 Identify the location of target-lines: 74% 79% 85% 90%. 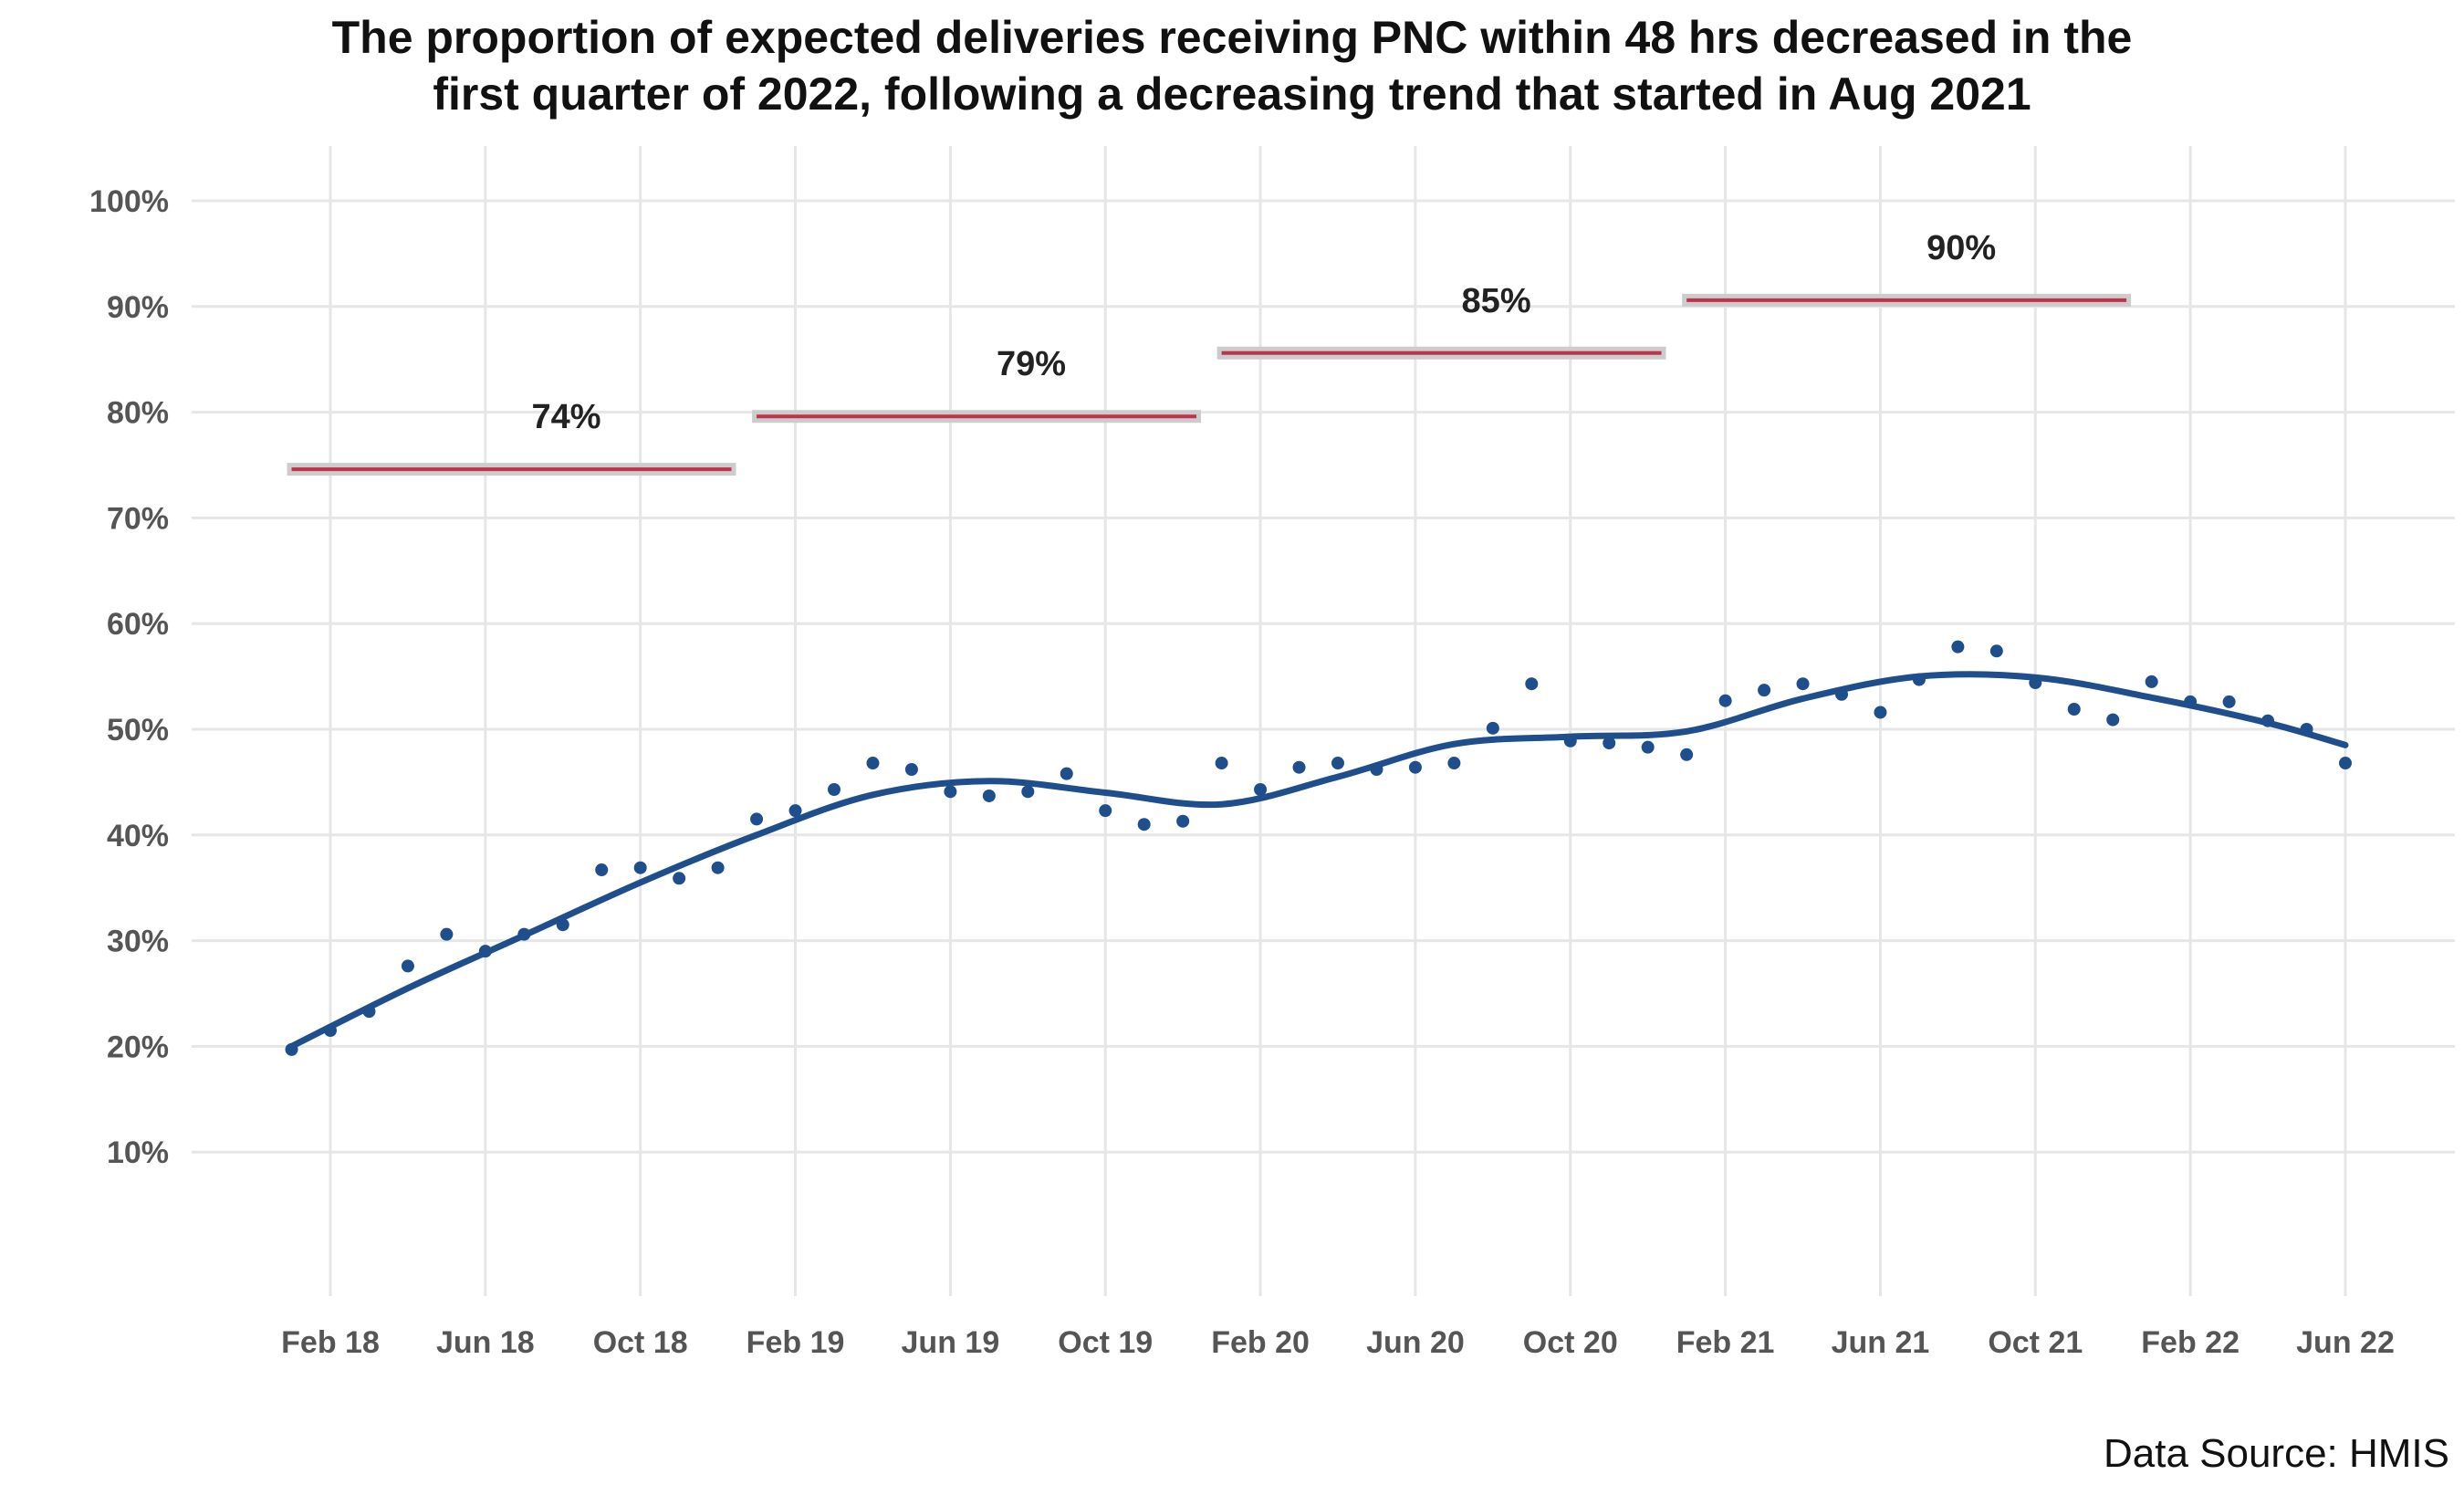
(1209, 352).